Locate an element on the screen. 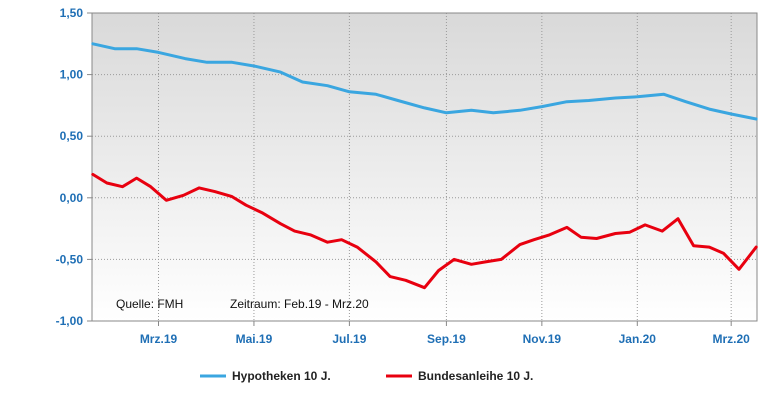  x-tick-label: Mrz.20 is located at coordinates (732, 339).